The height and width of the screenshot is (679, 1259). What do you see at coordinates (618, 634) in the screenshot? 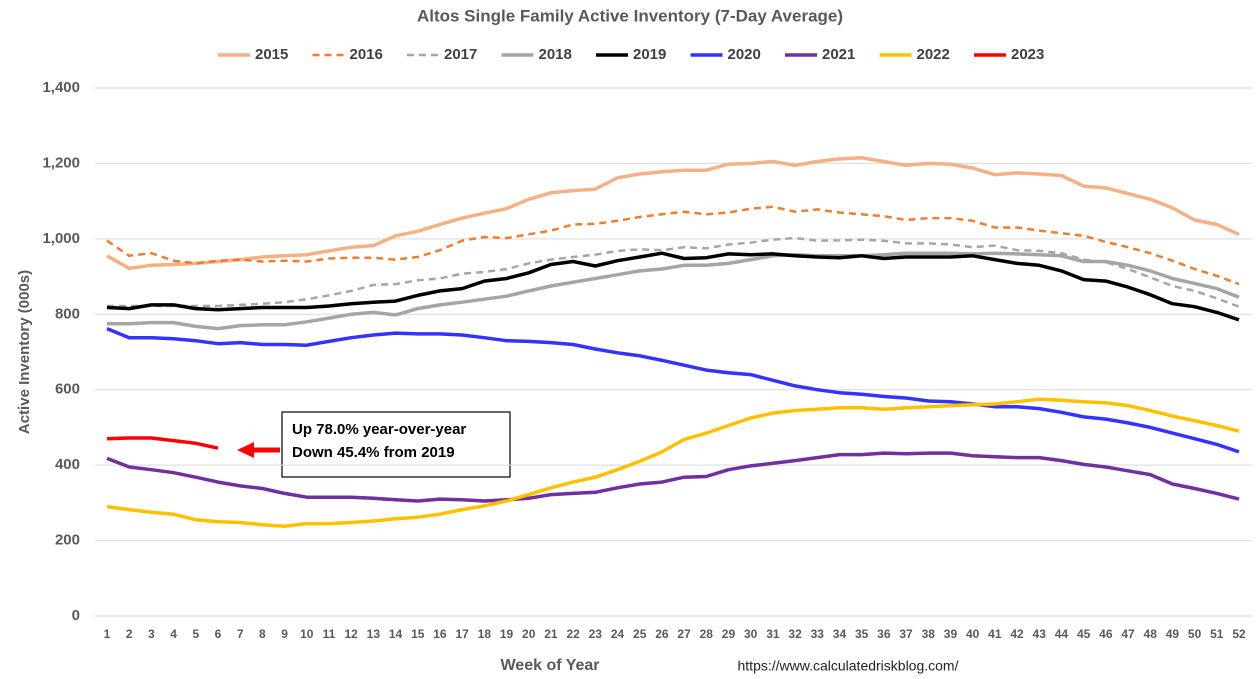
I see `x-tick-label: 24` at bounding box center [618, 634].